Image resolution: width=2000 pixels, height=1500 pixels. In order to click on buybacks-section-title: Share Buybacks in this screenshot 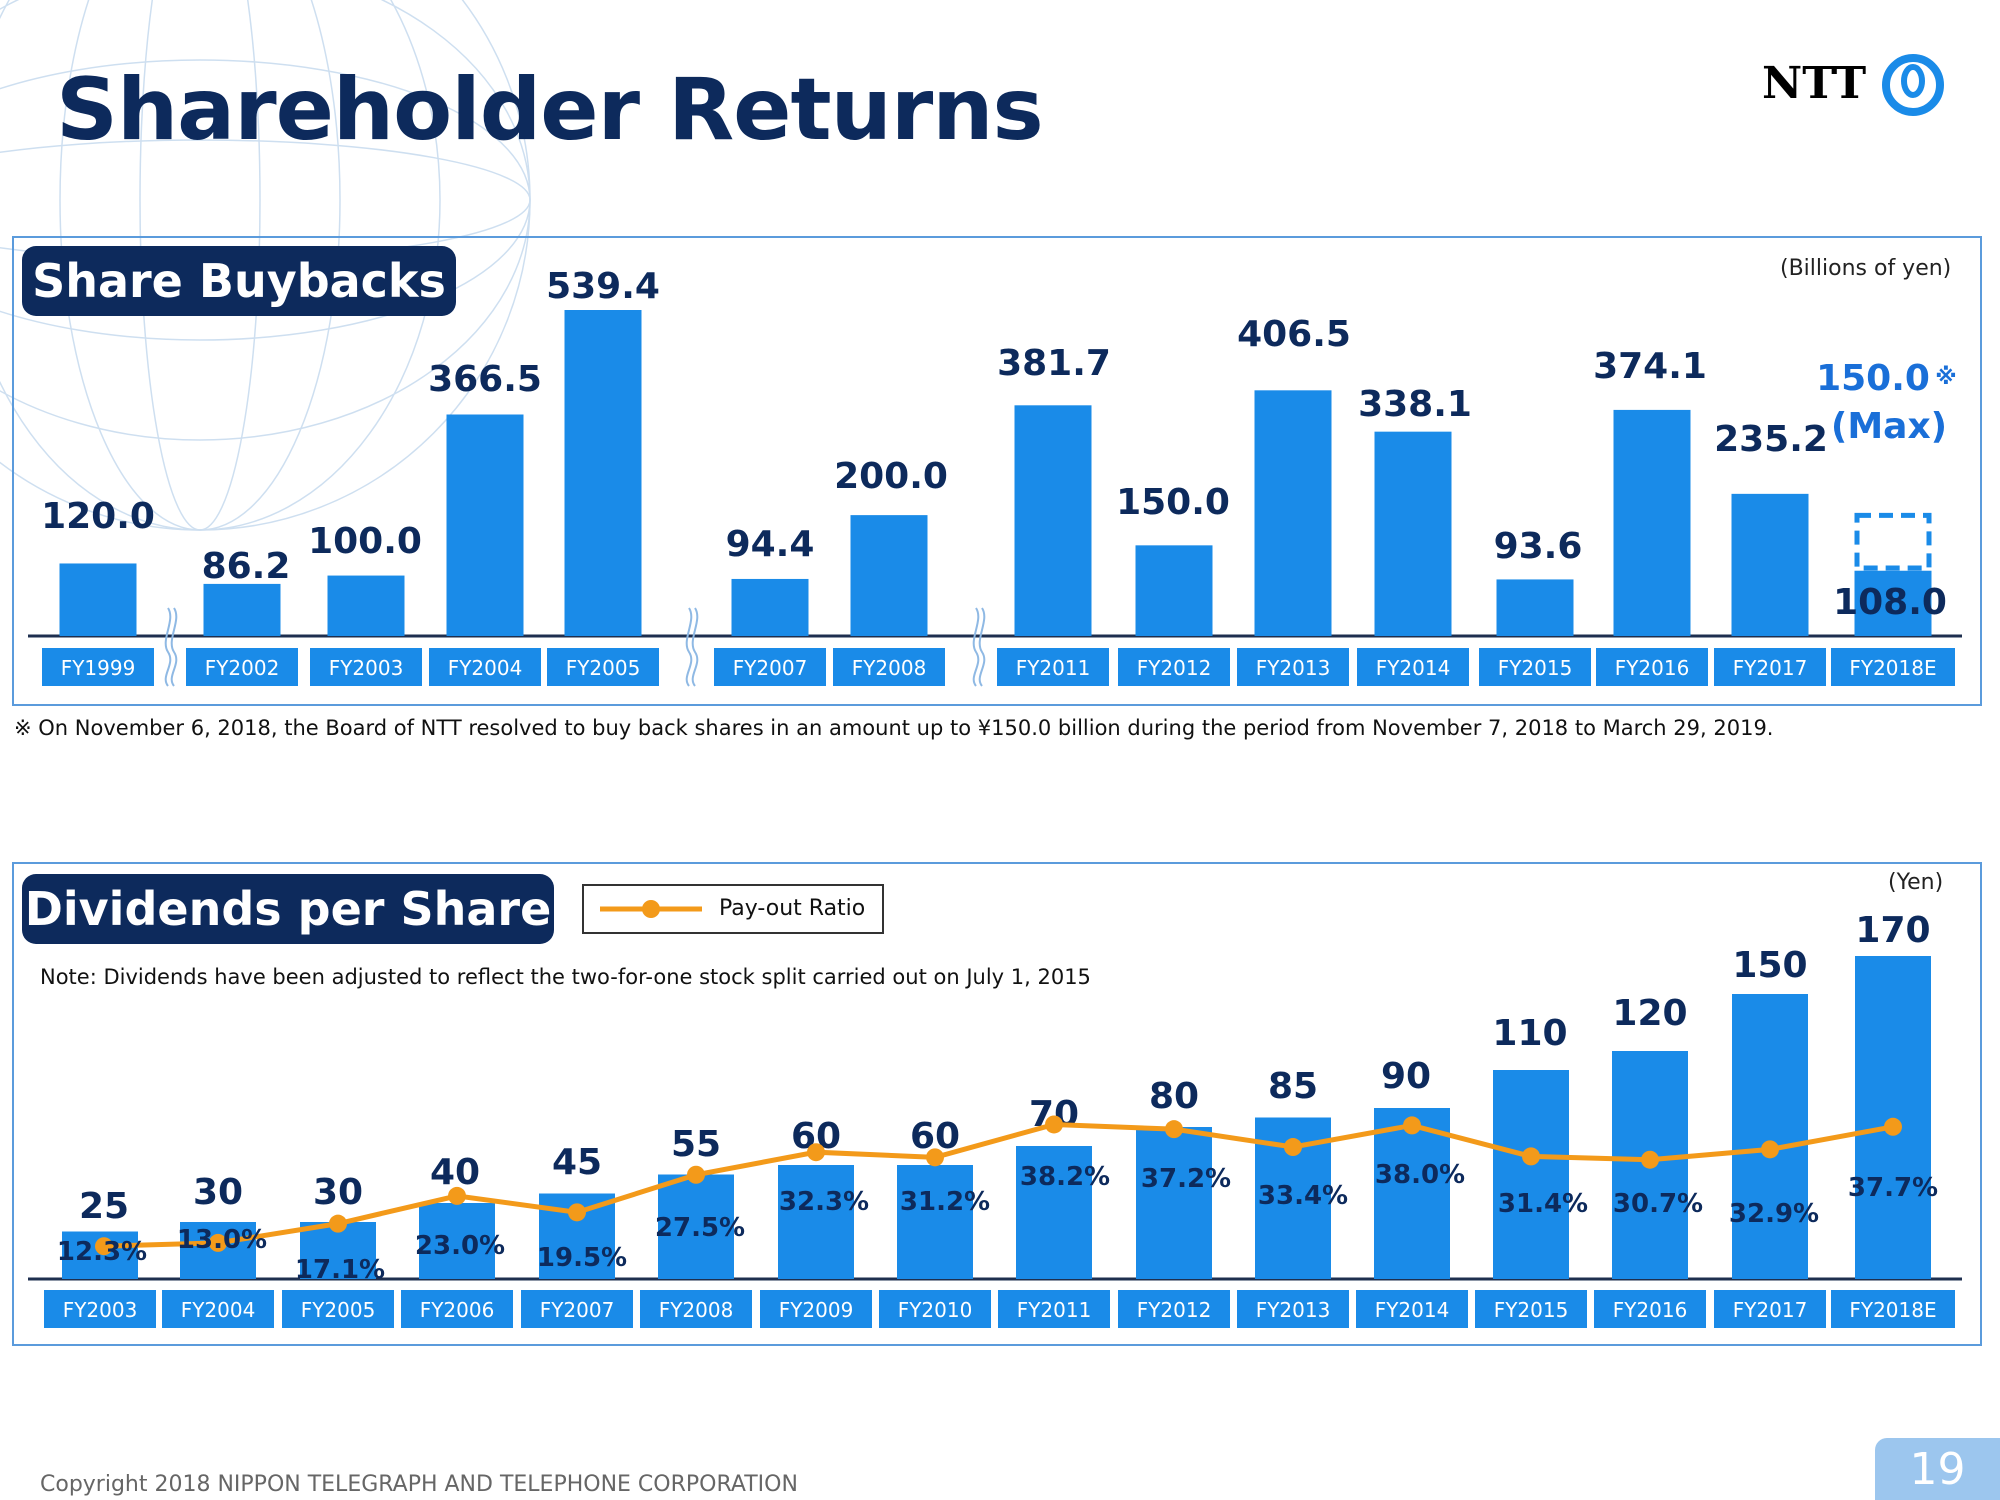, I will do `click(239, 281)`.